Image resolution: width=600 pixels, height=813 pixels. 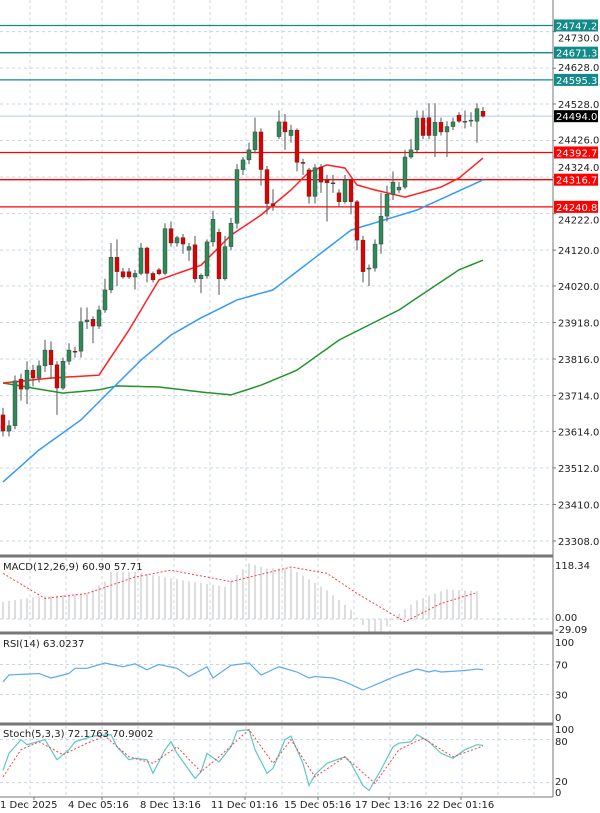 I want to click on ma-slow-line, so click(x=243, y=327).